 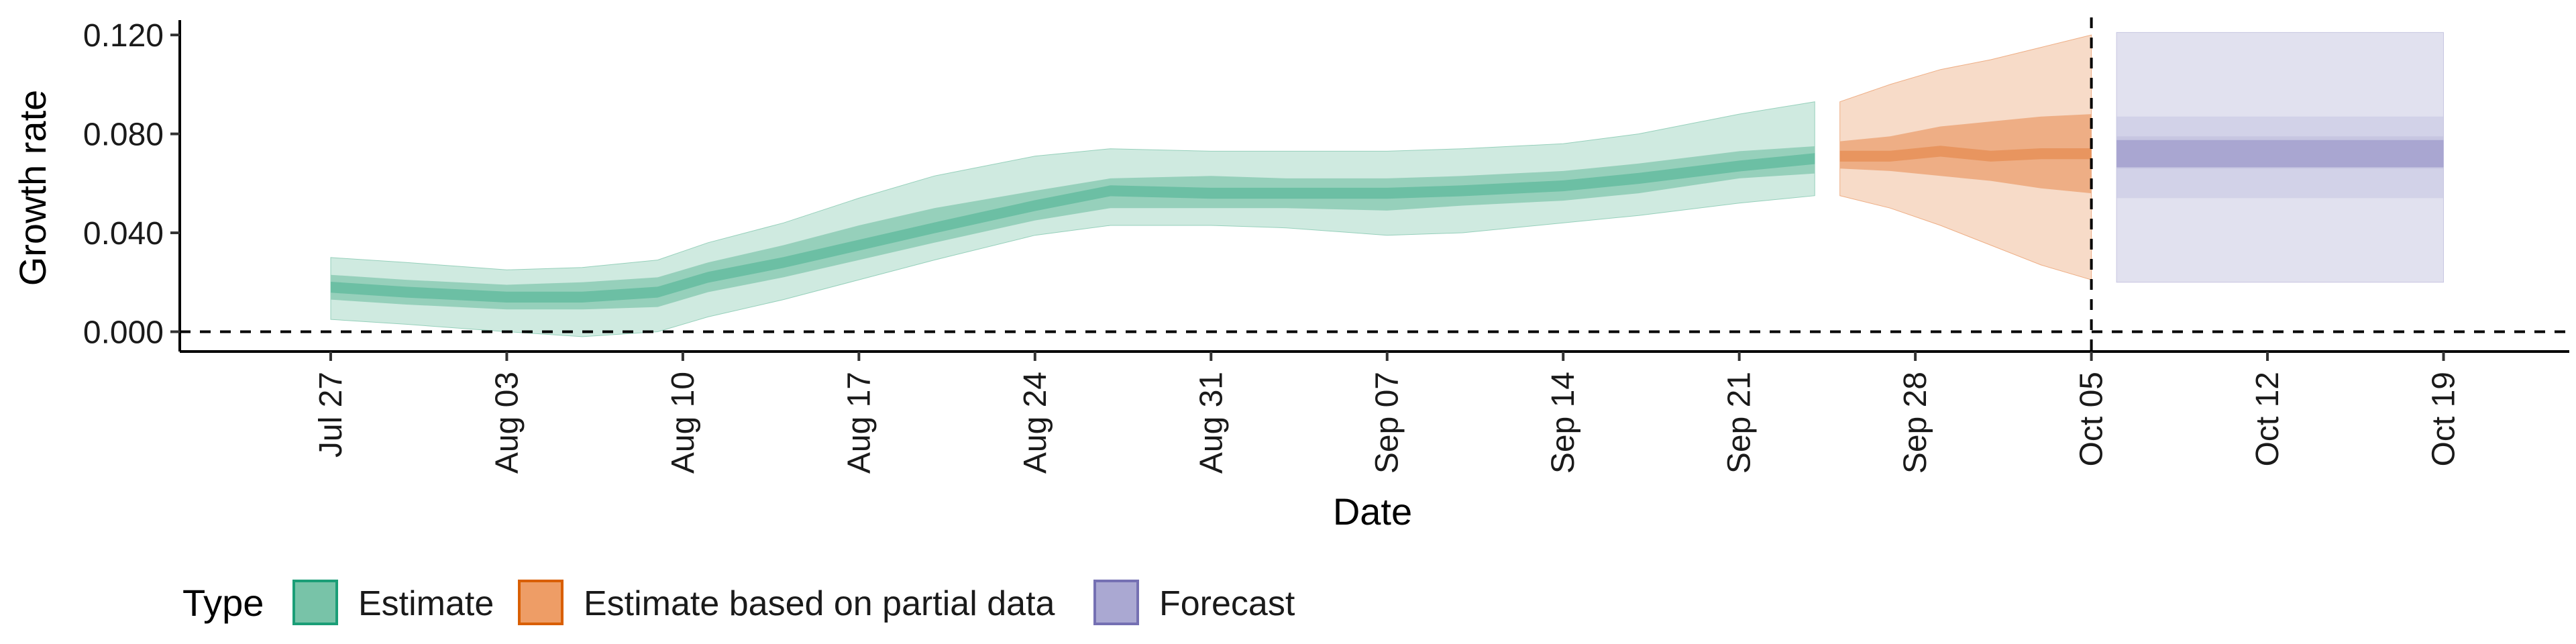 I want to click on estimate-median-band, so click(x=1073, y=228).